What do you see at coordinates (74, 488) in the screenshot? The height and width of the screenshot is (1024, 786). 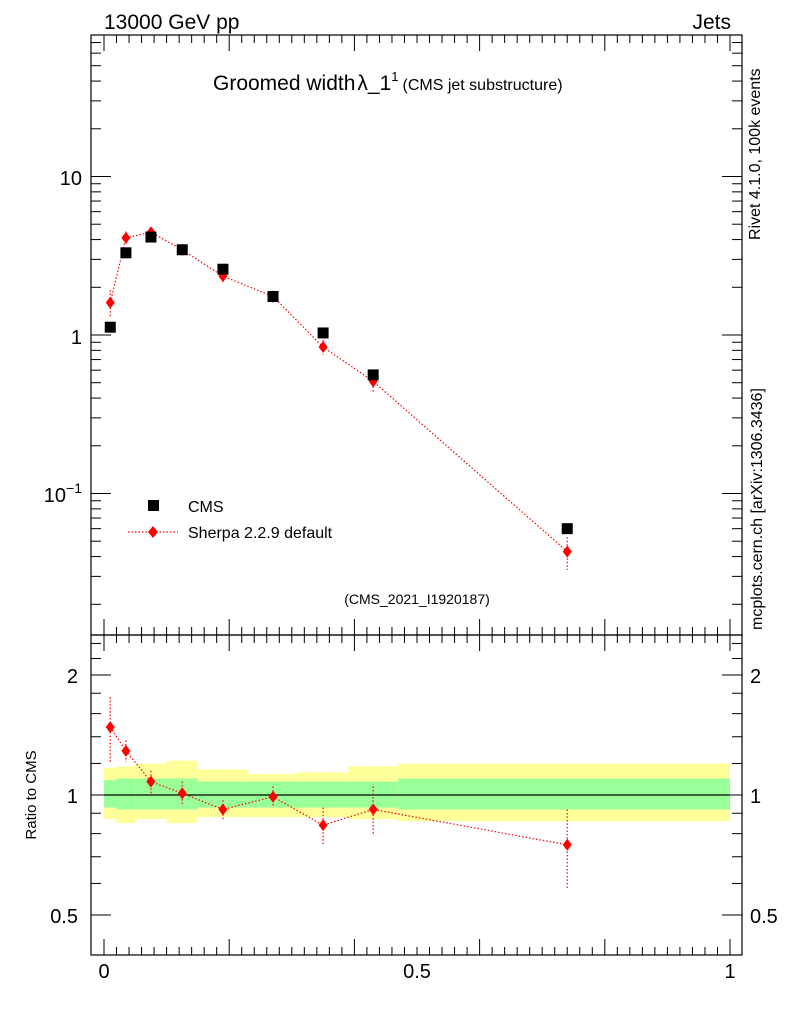 I see `main-ytick-label-0.1-exp: −1` at bounding box center [74, 488].